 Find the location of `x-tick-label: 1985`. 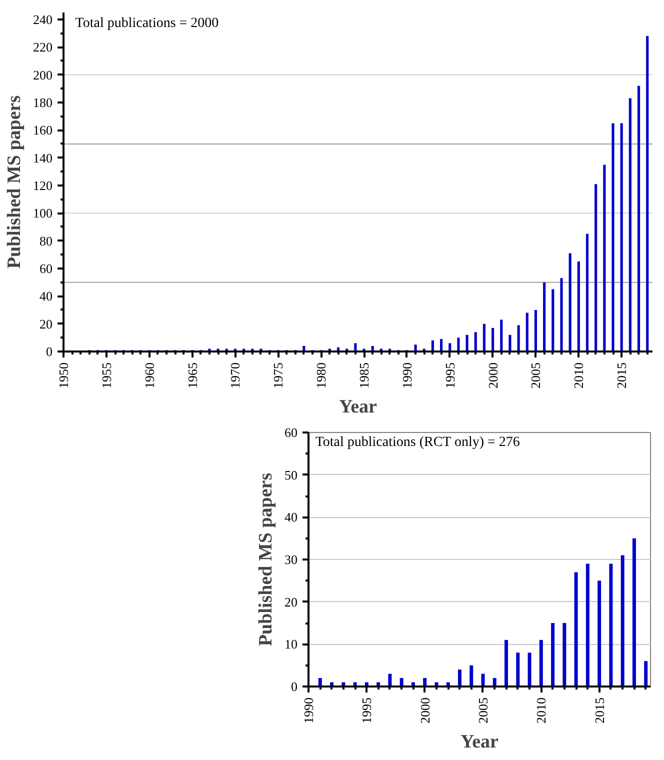

x-tick-label: 1985 is located at coordinates (364, 375).